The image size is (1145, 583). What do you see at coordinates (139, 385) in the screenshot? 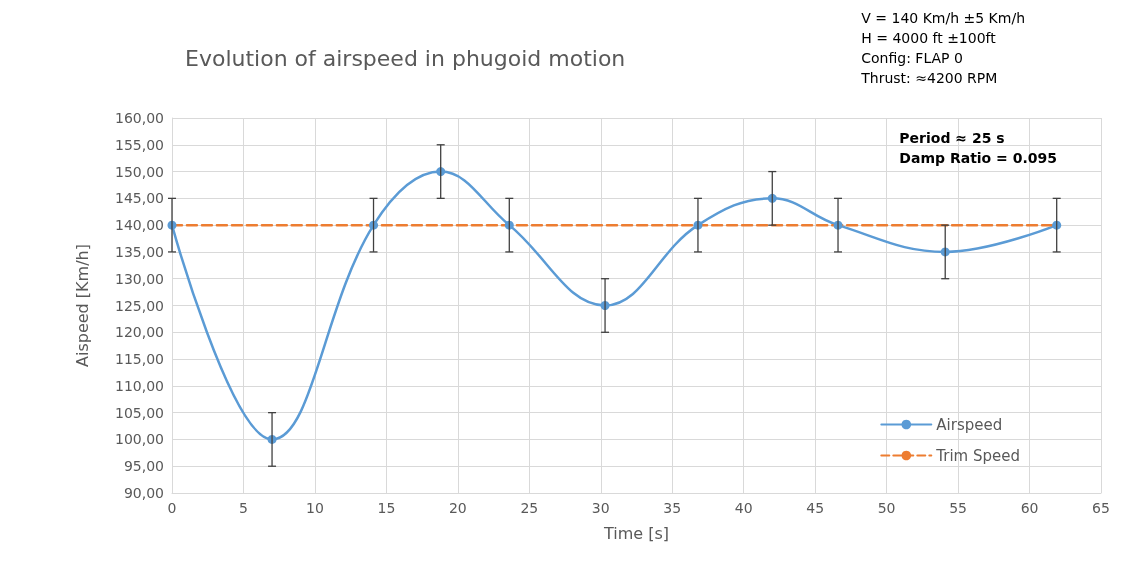
I see `y-tick-label: 110,00` at bounding box center [139, 385].